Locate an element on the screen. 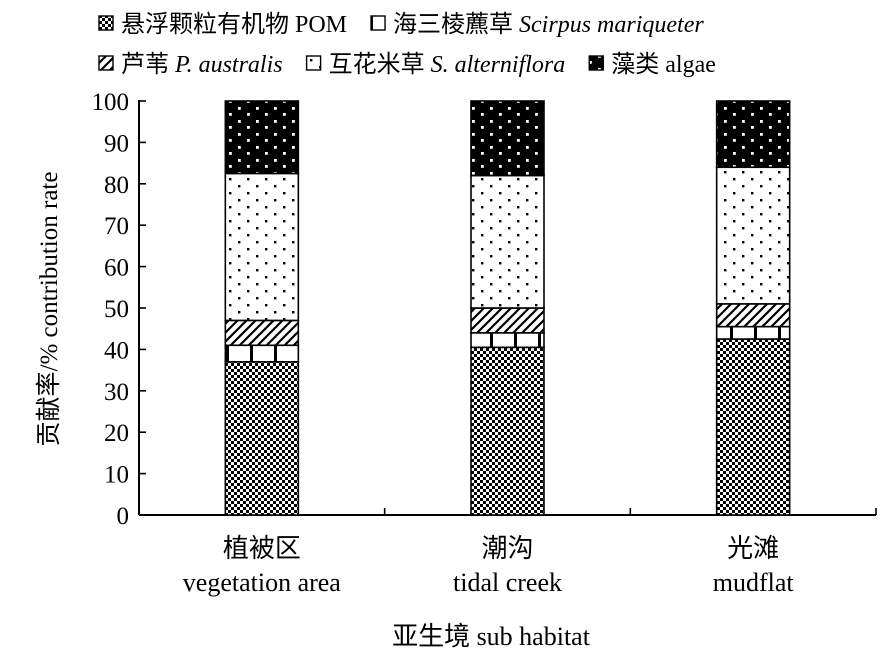  legend-label-pom: 悬浮颗粒有机物 POM is located at coordinates (234, 24).